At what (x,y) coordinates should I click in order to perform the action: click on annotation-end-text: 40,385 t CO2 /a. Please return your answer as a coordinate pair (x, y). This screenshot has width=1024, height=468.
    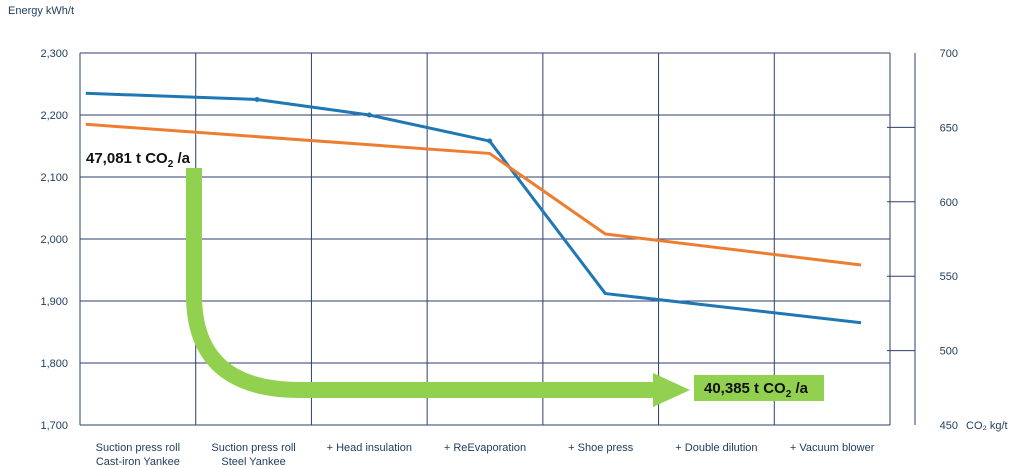
    Looking at the image, I should click on (756, 390).